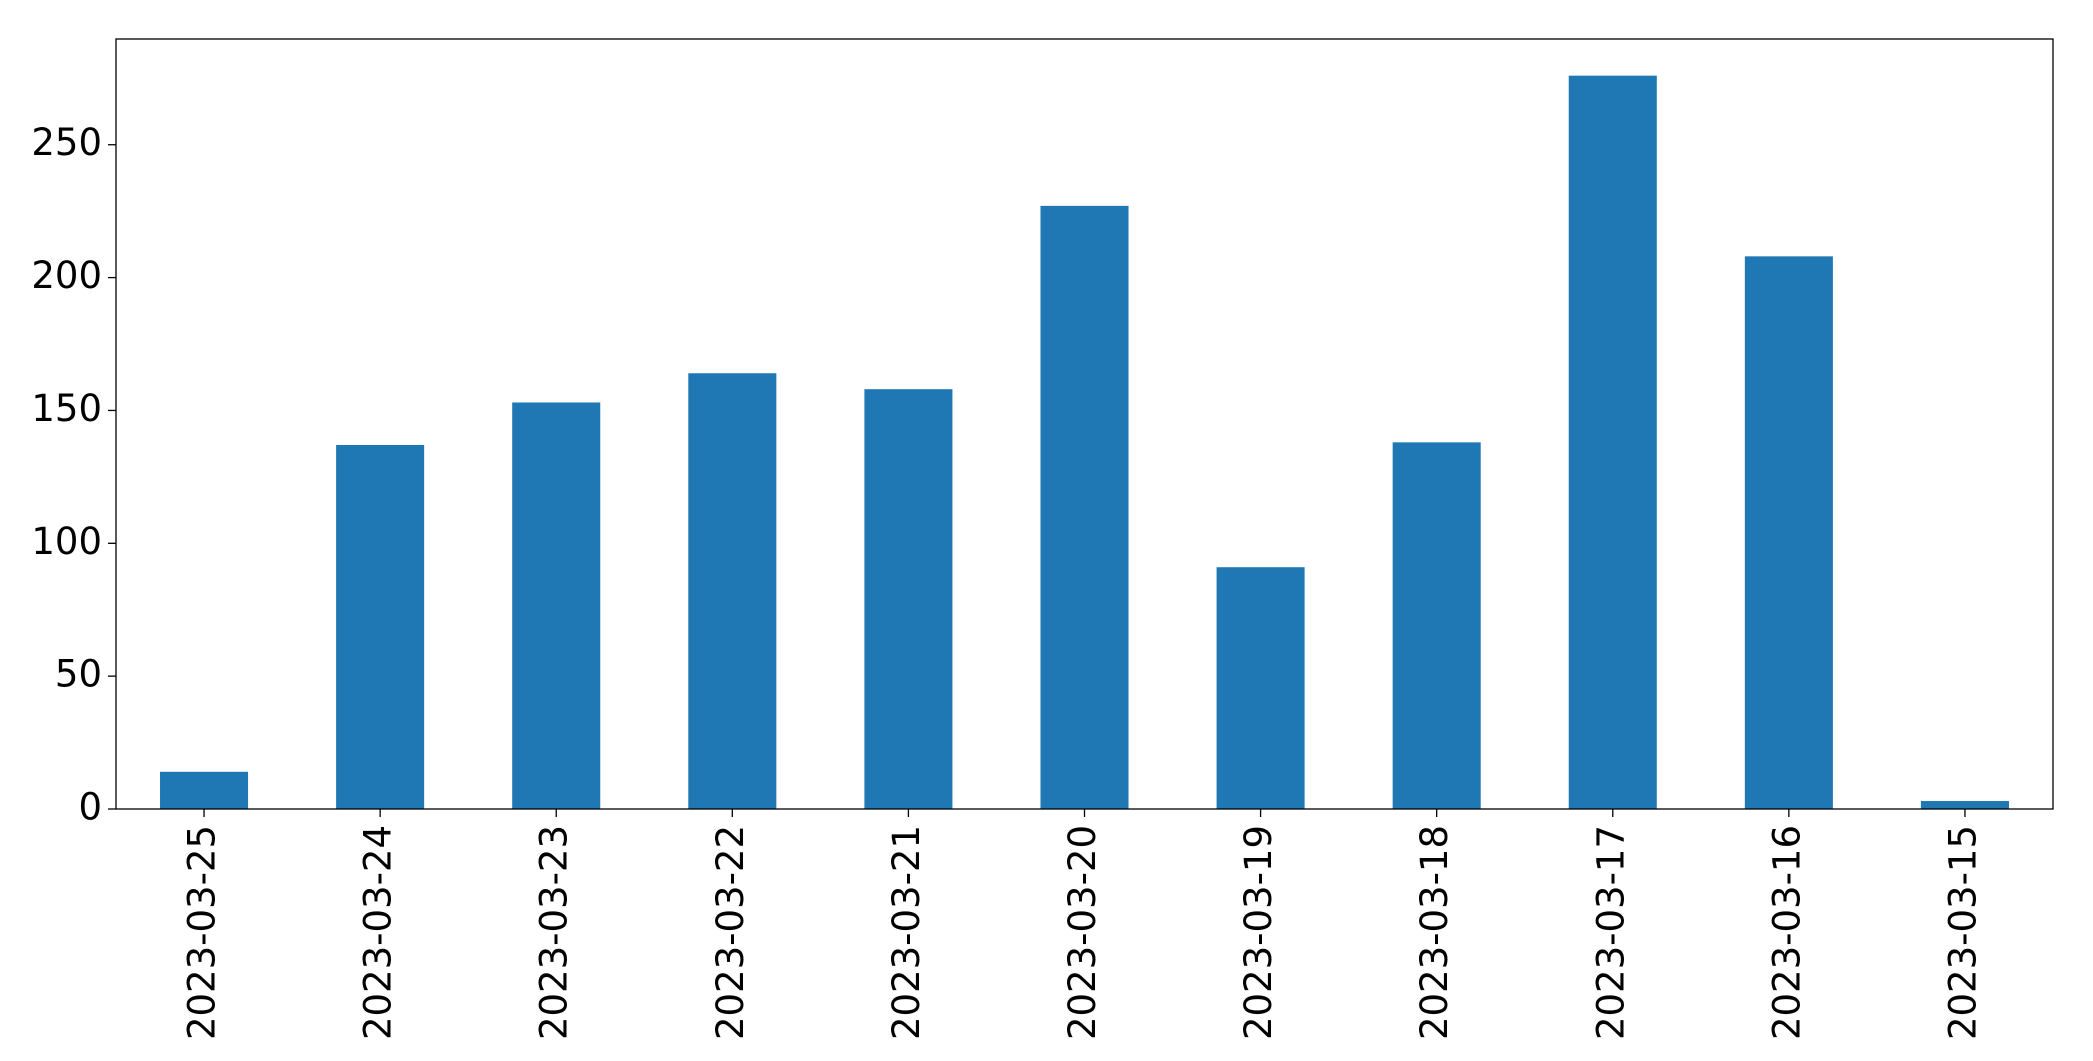  Describe the element at coordinates (1610, 932) in the screenshot. I see `x-tick-label: 2023-03-17` at that location.